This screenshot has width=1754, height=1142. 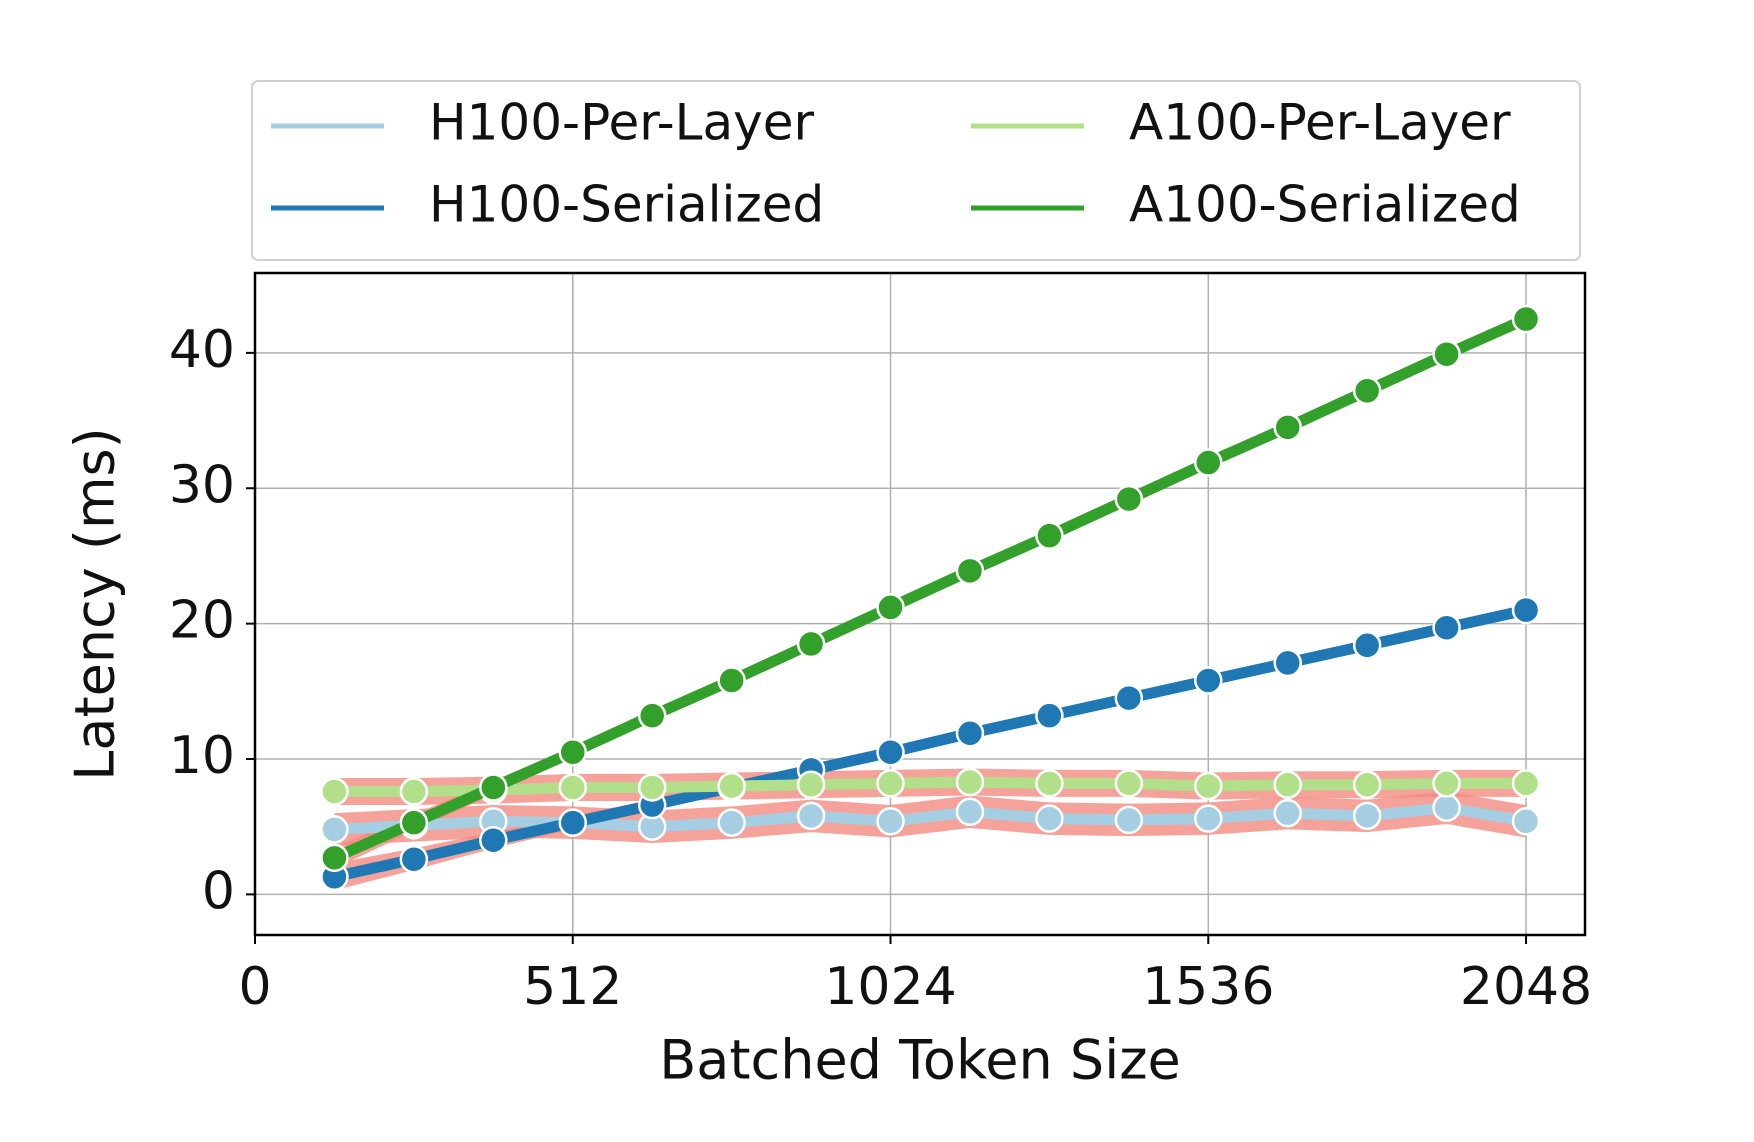 I want to click on x-axis-label: Batched Token Size, so click(x=920, y=1060).